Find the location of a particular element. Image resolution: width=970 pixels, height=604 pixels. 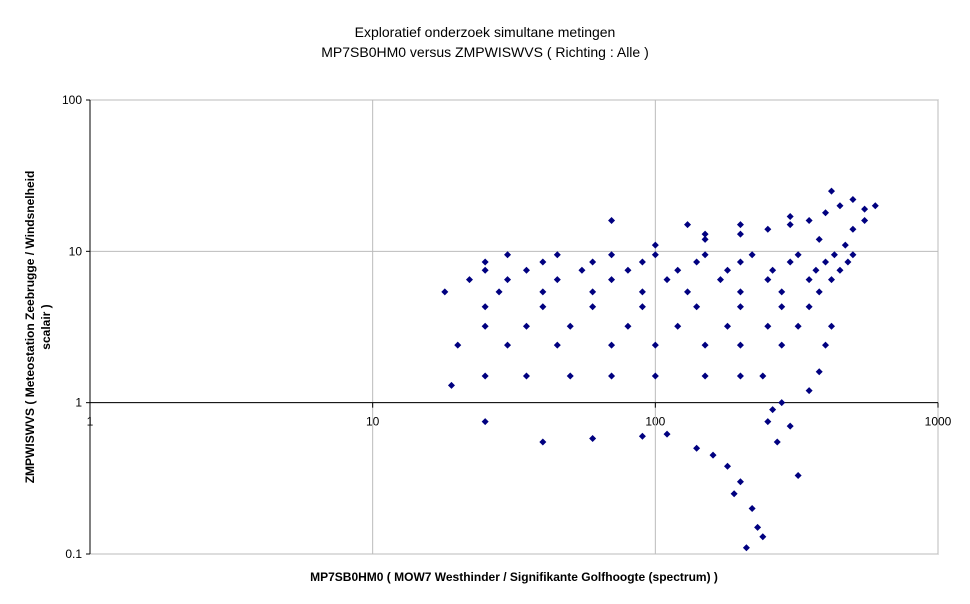

chart-title: Exploratief onderzoek simultane metingen is located at coordinates (485, 32).